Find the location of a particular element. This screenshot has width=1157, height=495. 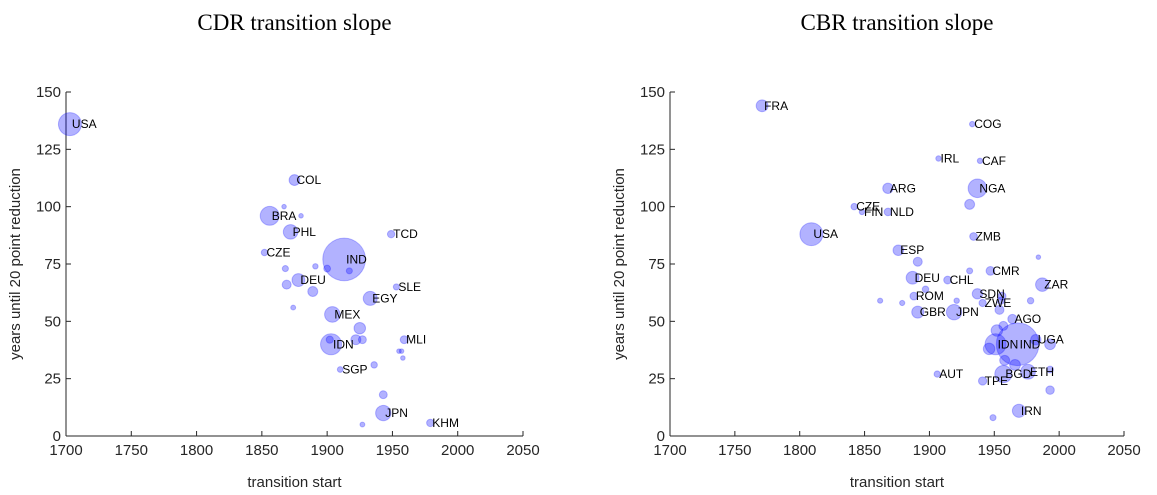

point-label: SGP is located at coordinates (354, 369).